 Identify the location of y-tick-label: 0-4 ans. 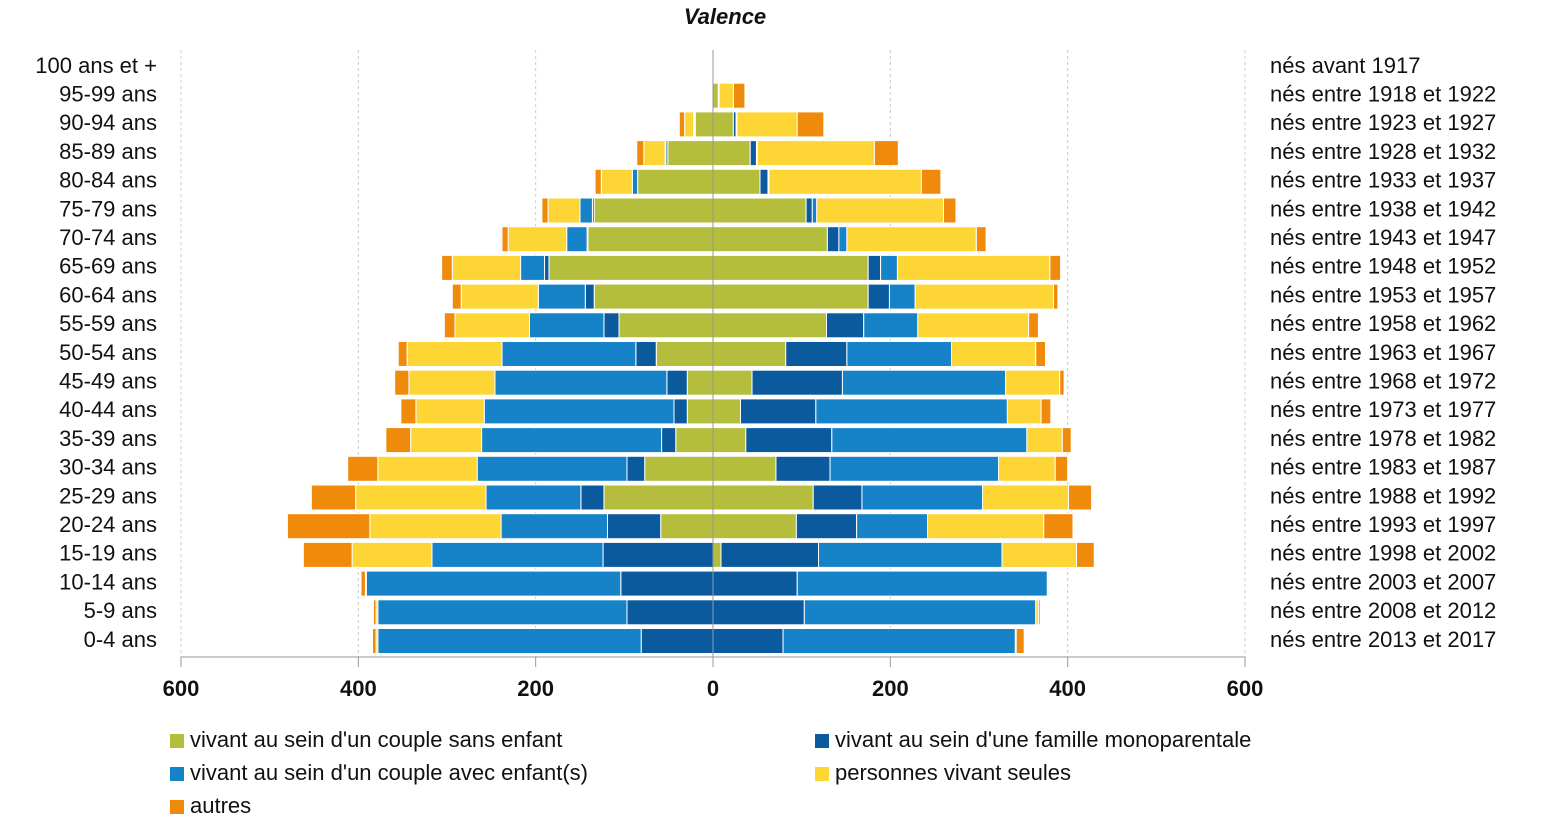
(120, 639).